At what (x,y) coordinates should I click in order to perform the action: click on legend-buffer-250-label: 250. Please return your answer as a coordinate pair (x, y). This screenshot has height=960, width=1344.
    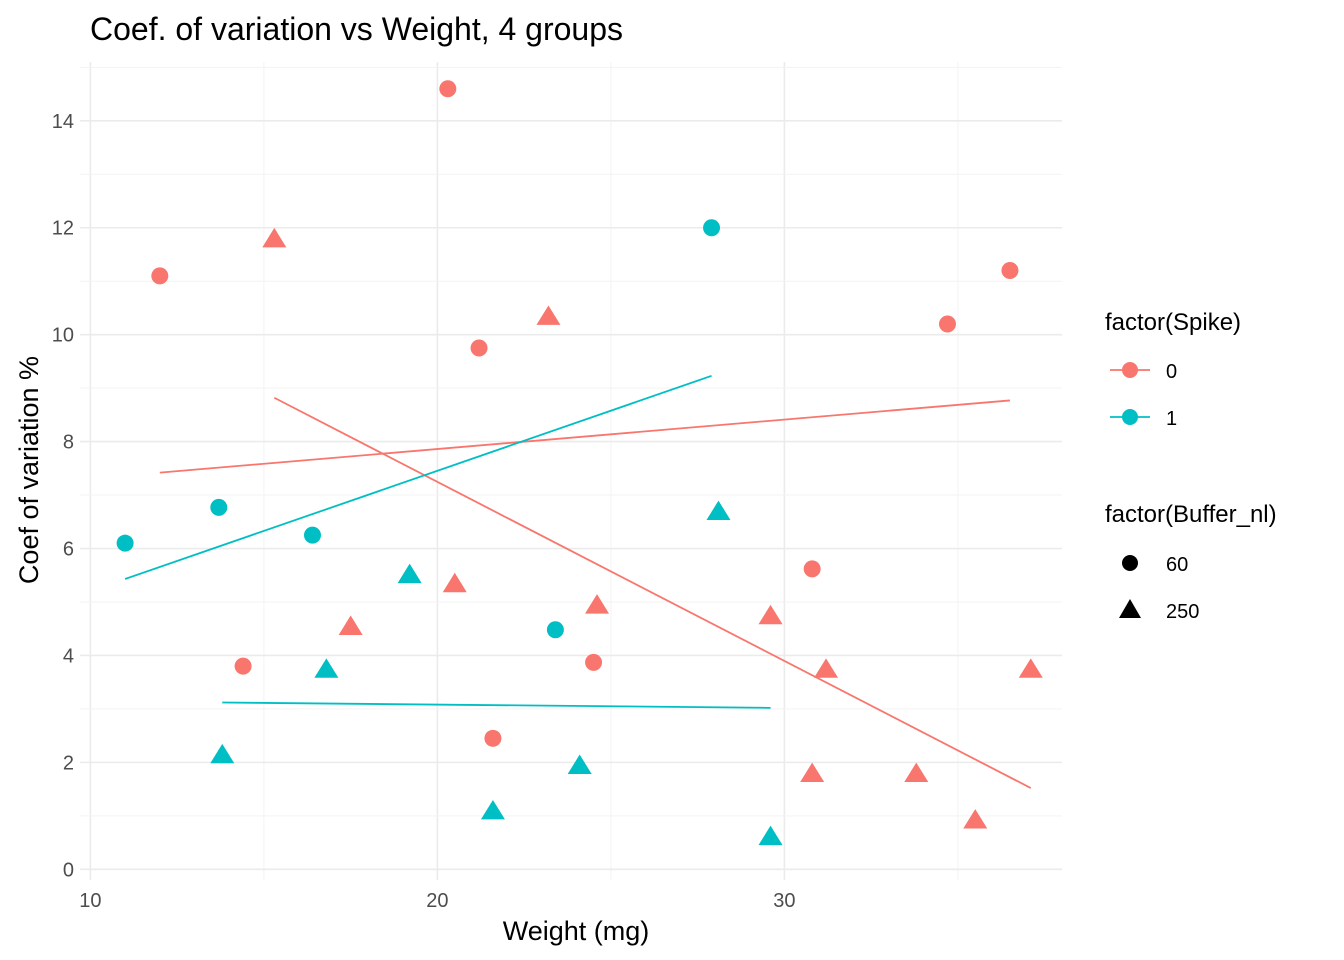
    Looking at the image, I should click on (1182, 612).